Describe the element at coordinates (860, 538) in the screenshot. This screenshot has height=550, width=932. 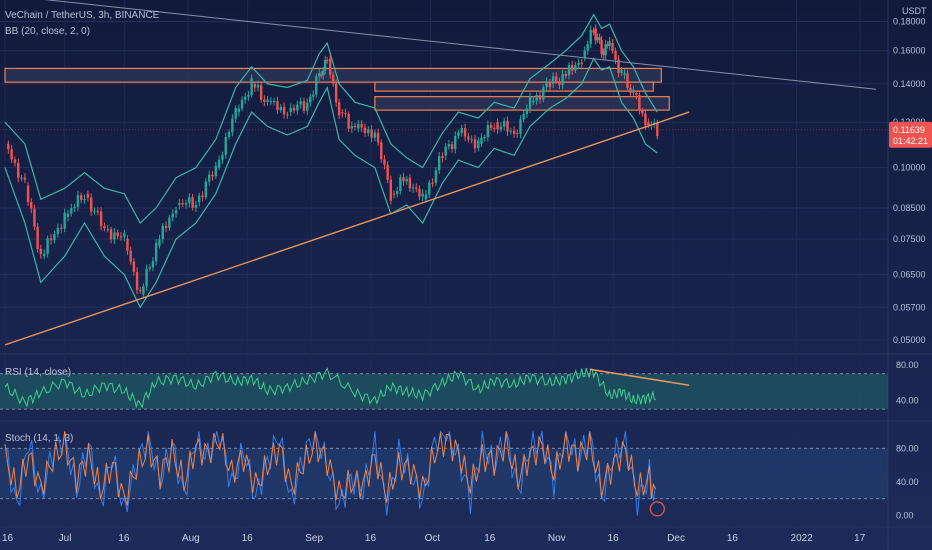
I see `time-tick-label: 17` at that location.